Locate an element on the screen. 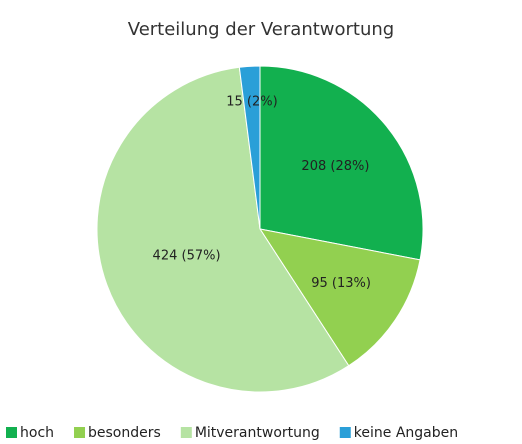  legend-label: besonders is located at coordinates (124, 433).